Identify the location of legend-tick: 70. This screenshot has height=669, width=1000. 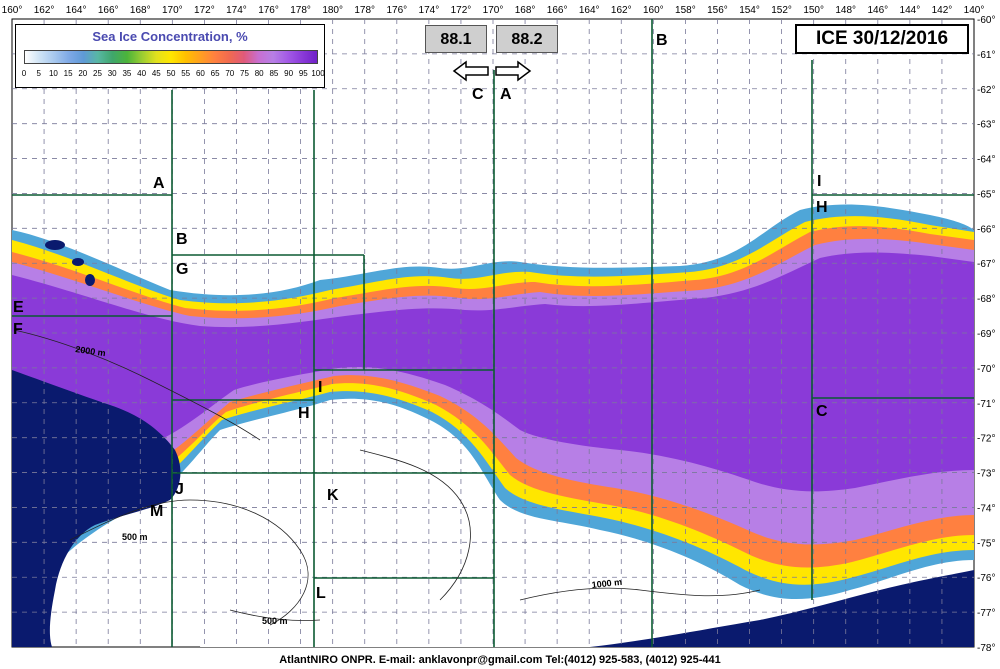
(230, 73).